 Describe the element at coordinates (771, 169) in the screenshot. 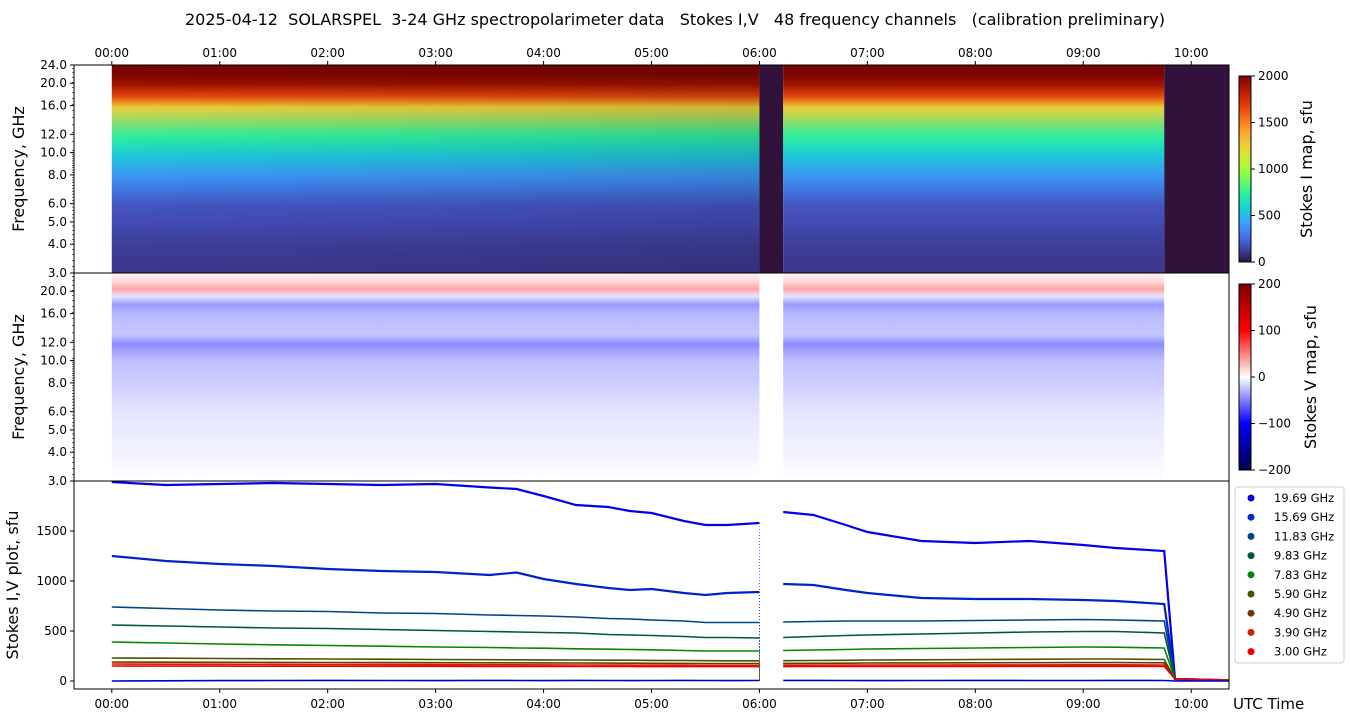

I see `stokes-i-data-gap` at that location.